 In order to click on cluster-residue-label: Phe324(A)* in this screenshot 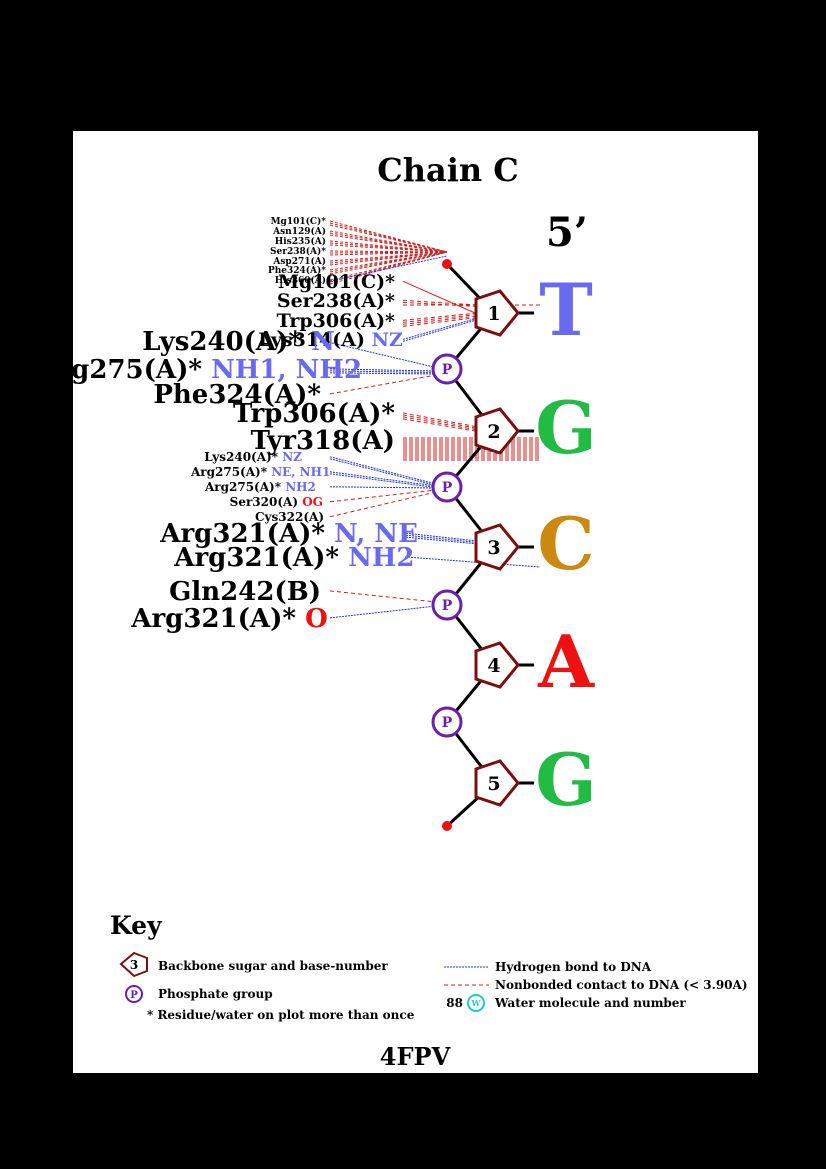, I will do `click(297, 270)`.